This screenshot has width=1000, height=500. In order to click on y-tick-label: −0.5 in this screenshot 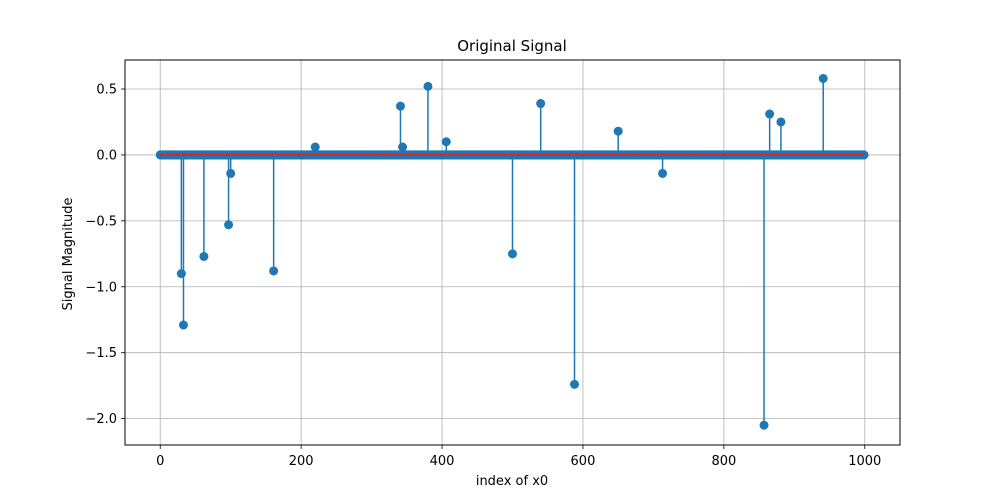, I will do `click(101, 221)`.